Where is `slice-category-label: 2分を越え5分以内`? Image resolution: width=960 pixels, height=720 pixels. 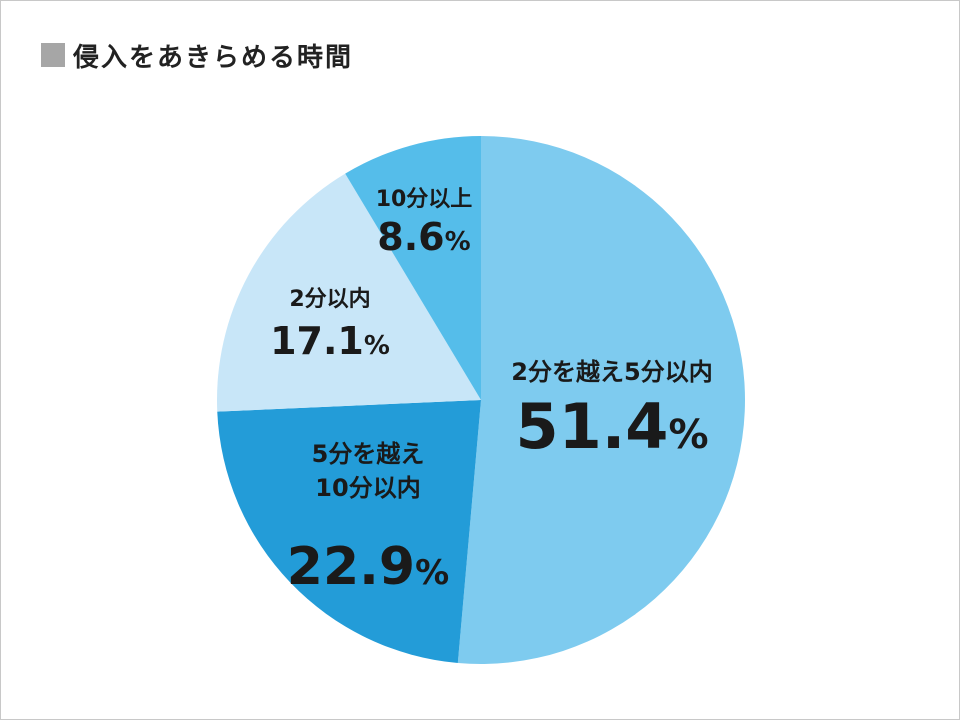
slice-category-label: 2分を越え5分以内 is located at coordinates (611, 372).